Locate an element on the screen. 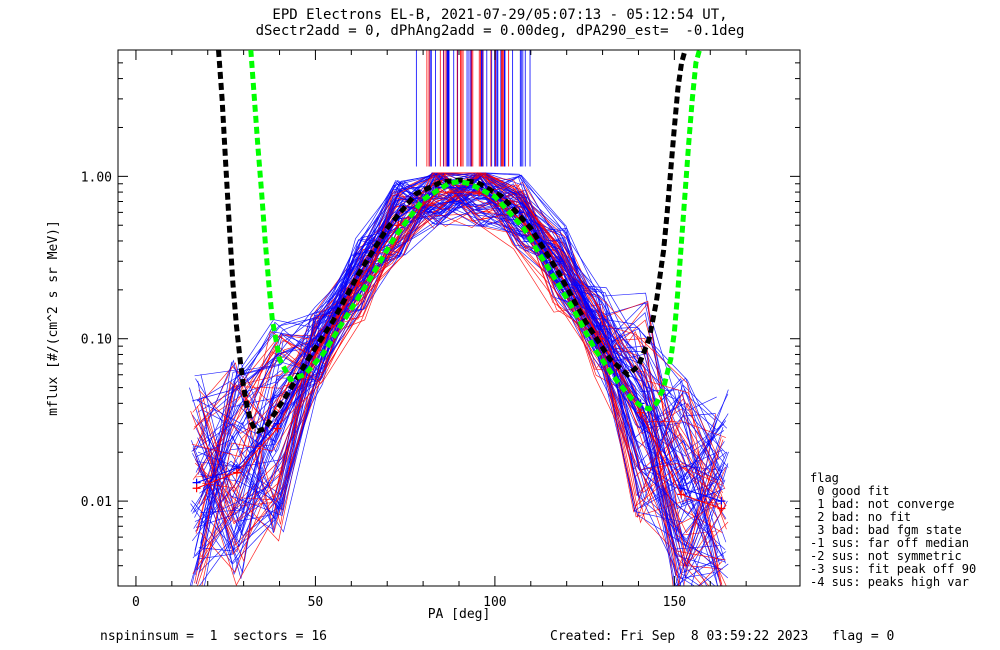  x-axis-label: PA [deg] is located at coordinates (459, 614).